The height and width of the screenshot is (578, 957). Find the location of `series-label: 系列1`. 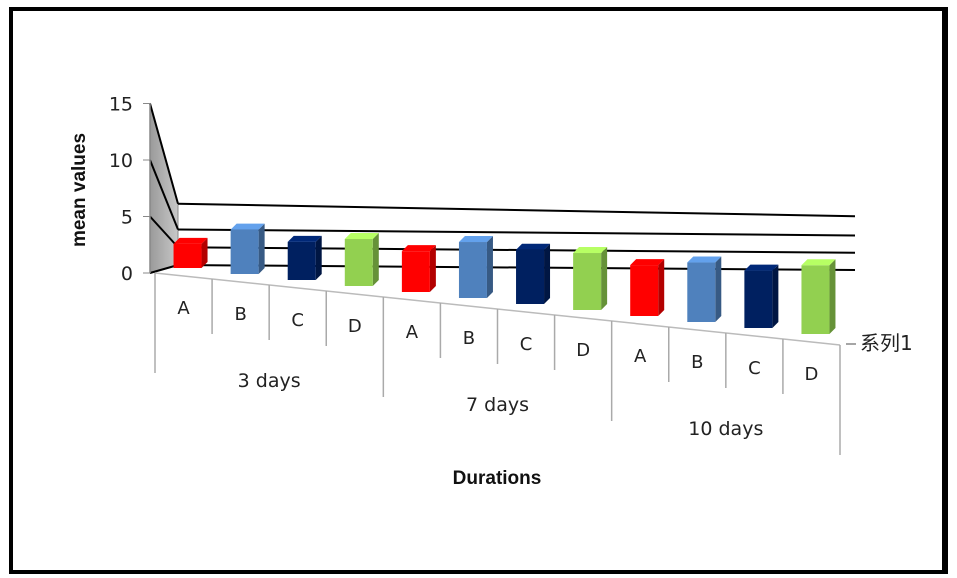

series-label: 系列1 is located at coordinates (886, 343).